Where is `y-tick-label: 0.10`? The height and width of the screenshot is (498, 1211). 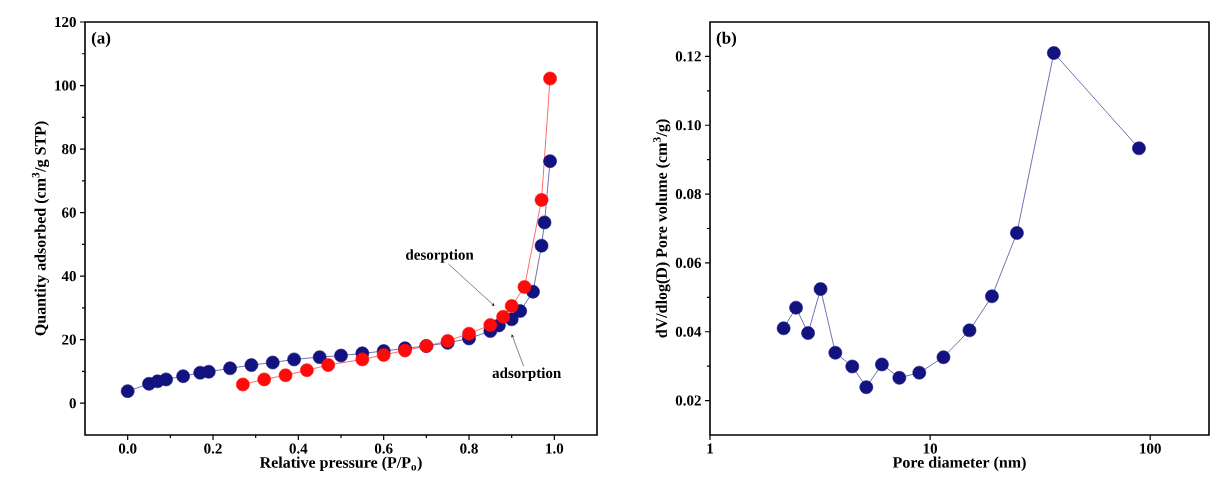 y-tick-label: 0.10 is located at coordinates (688, 125).